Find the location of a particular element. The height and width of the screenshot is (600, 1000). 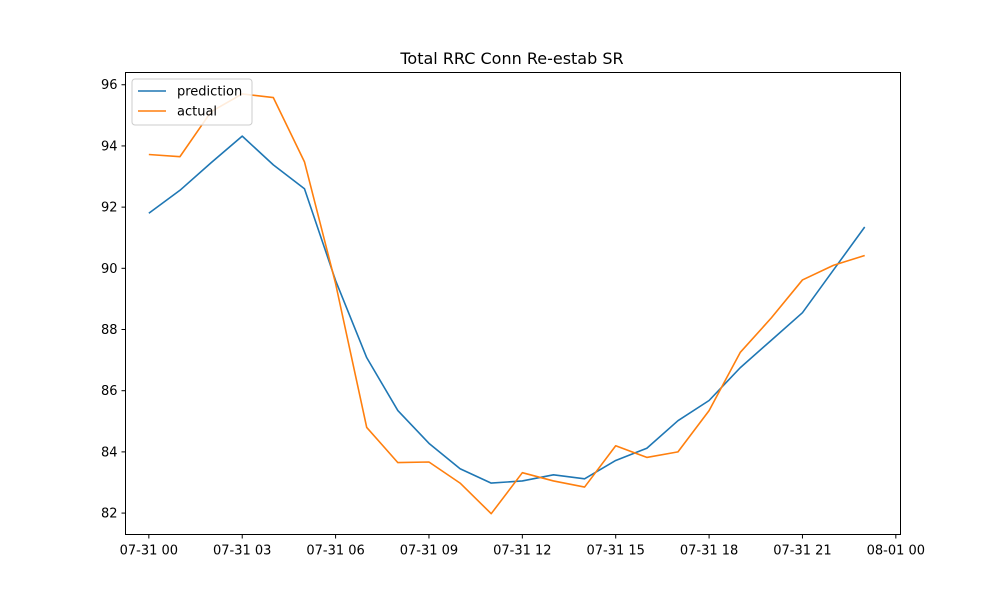

x-tick-label: 07-31 09 is located at coordinates (429, 551).